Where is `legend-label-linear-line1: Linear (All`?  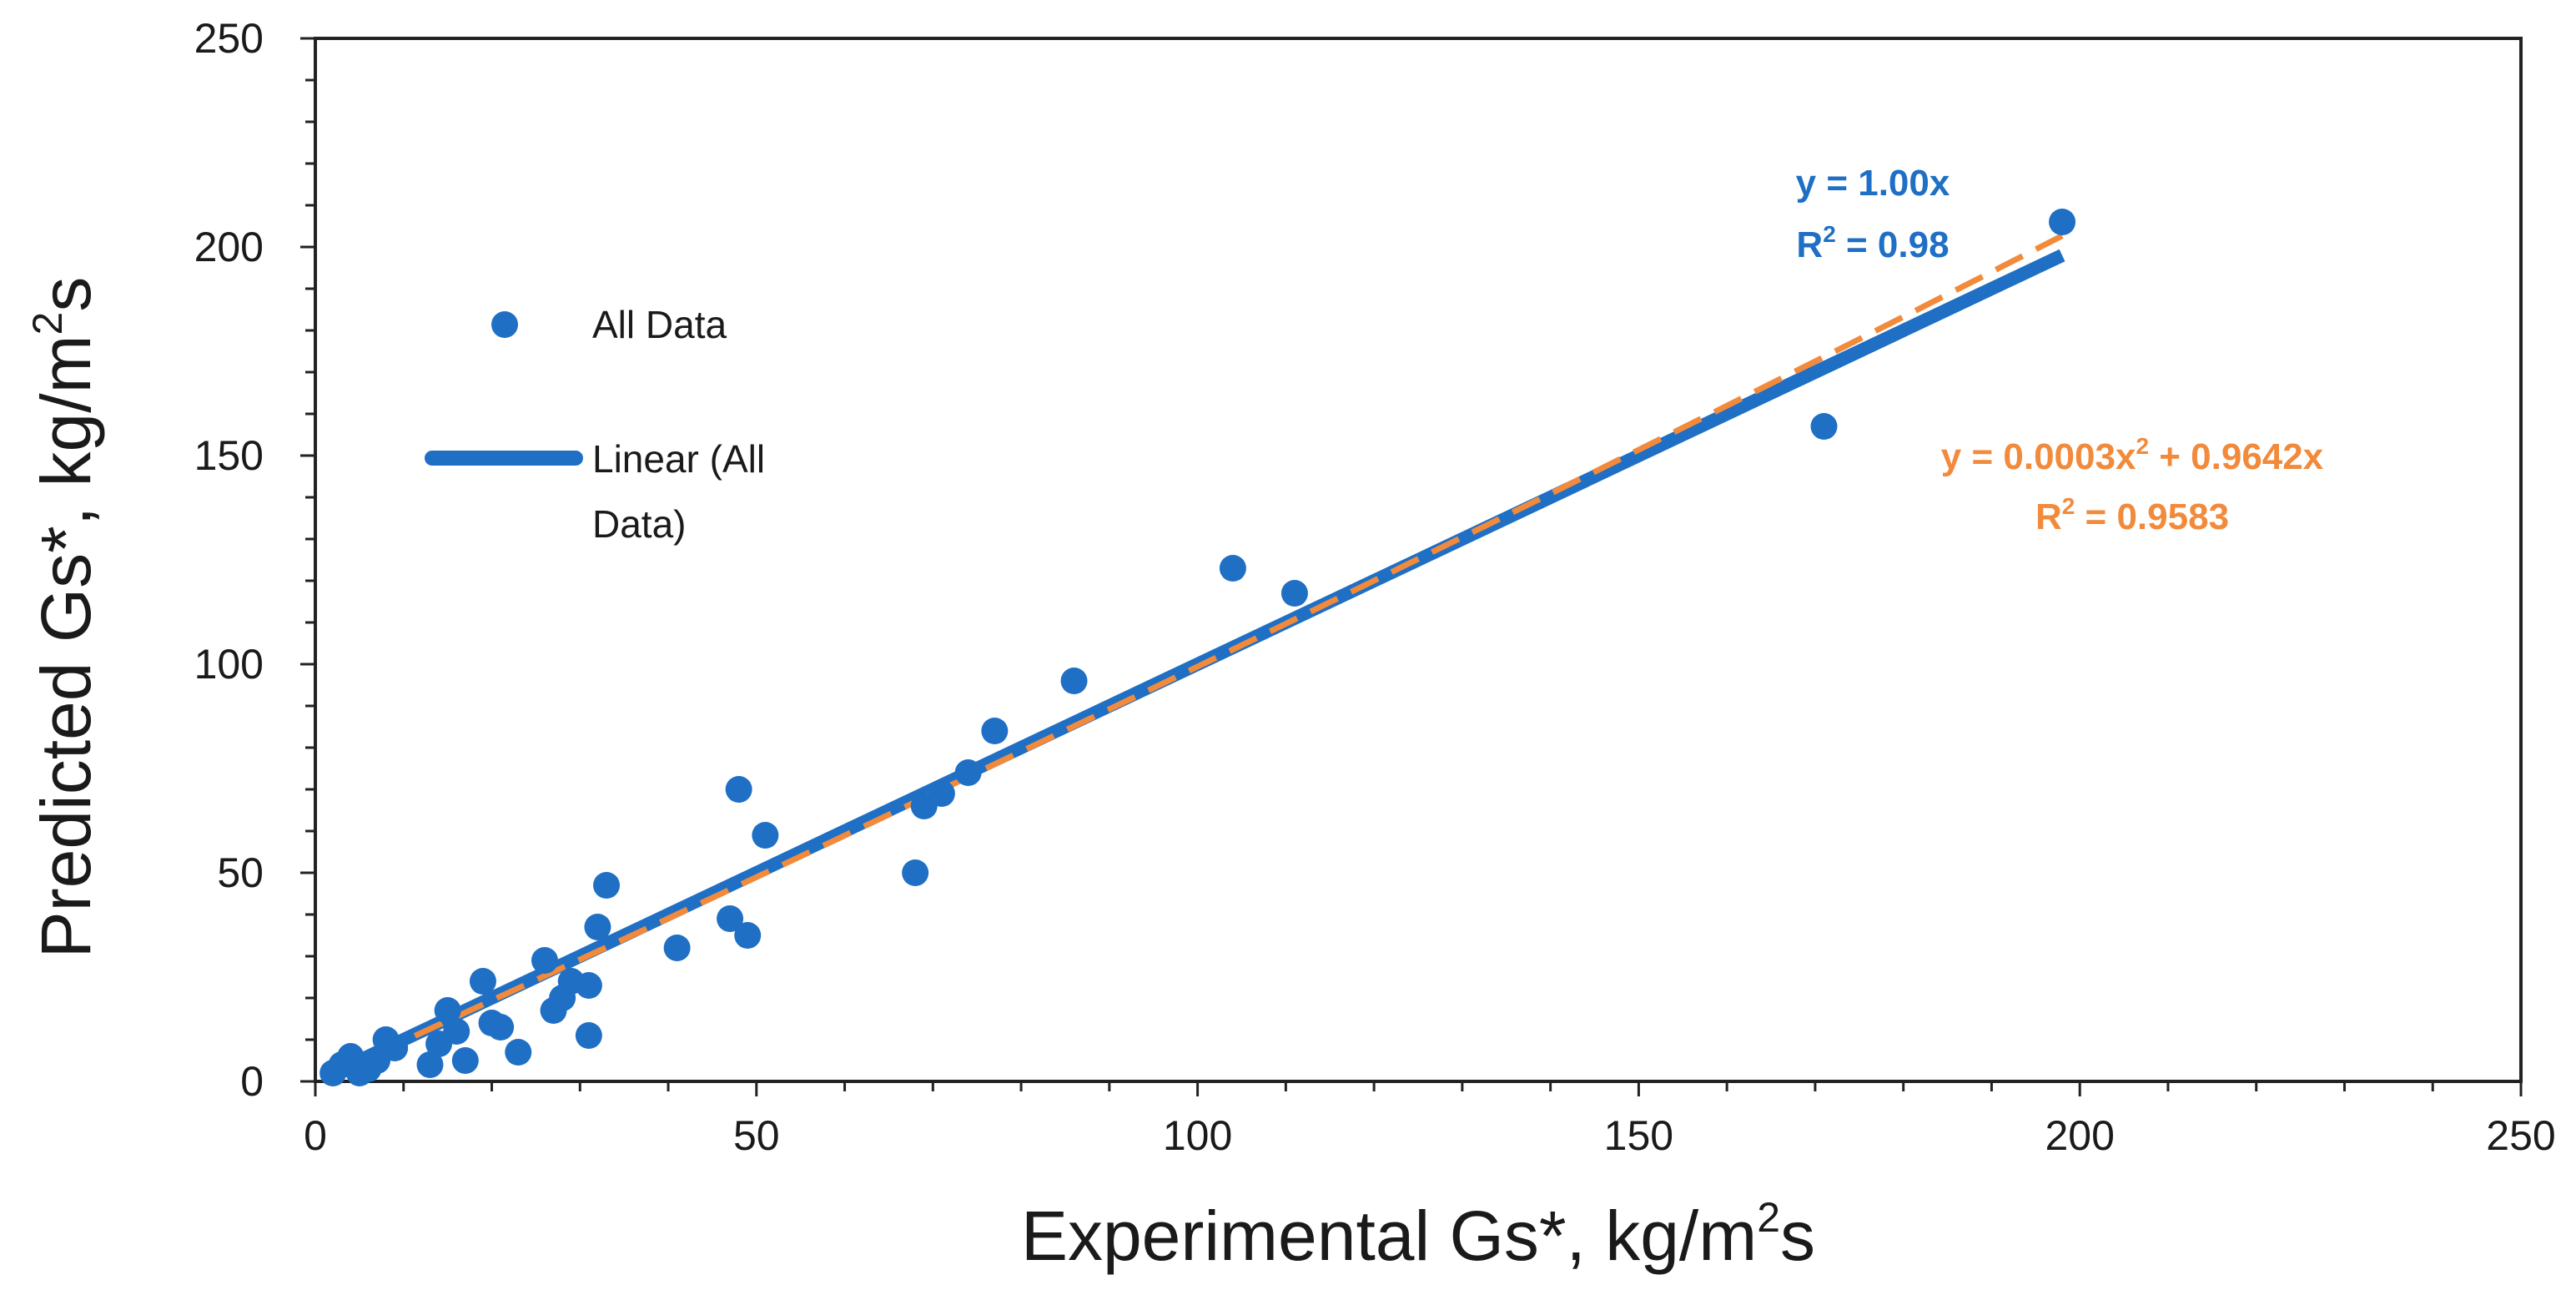 legend-label-linear-line1: Linear (All is located at coordinates (678, 459).